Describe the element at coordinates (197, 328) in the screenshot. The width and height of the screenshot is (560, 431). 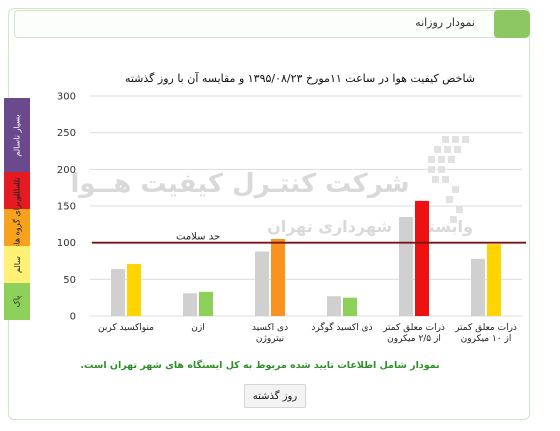
I see `x-tick-label: ازن` at that location.